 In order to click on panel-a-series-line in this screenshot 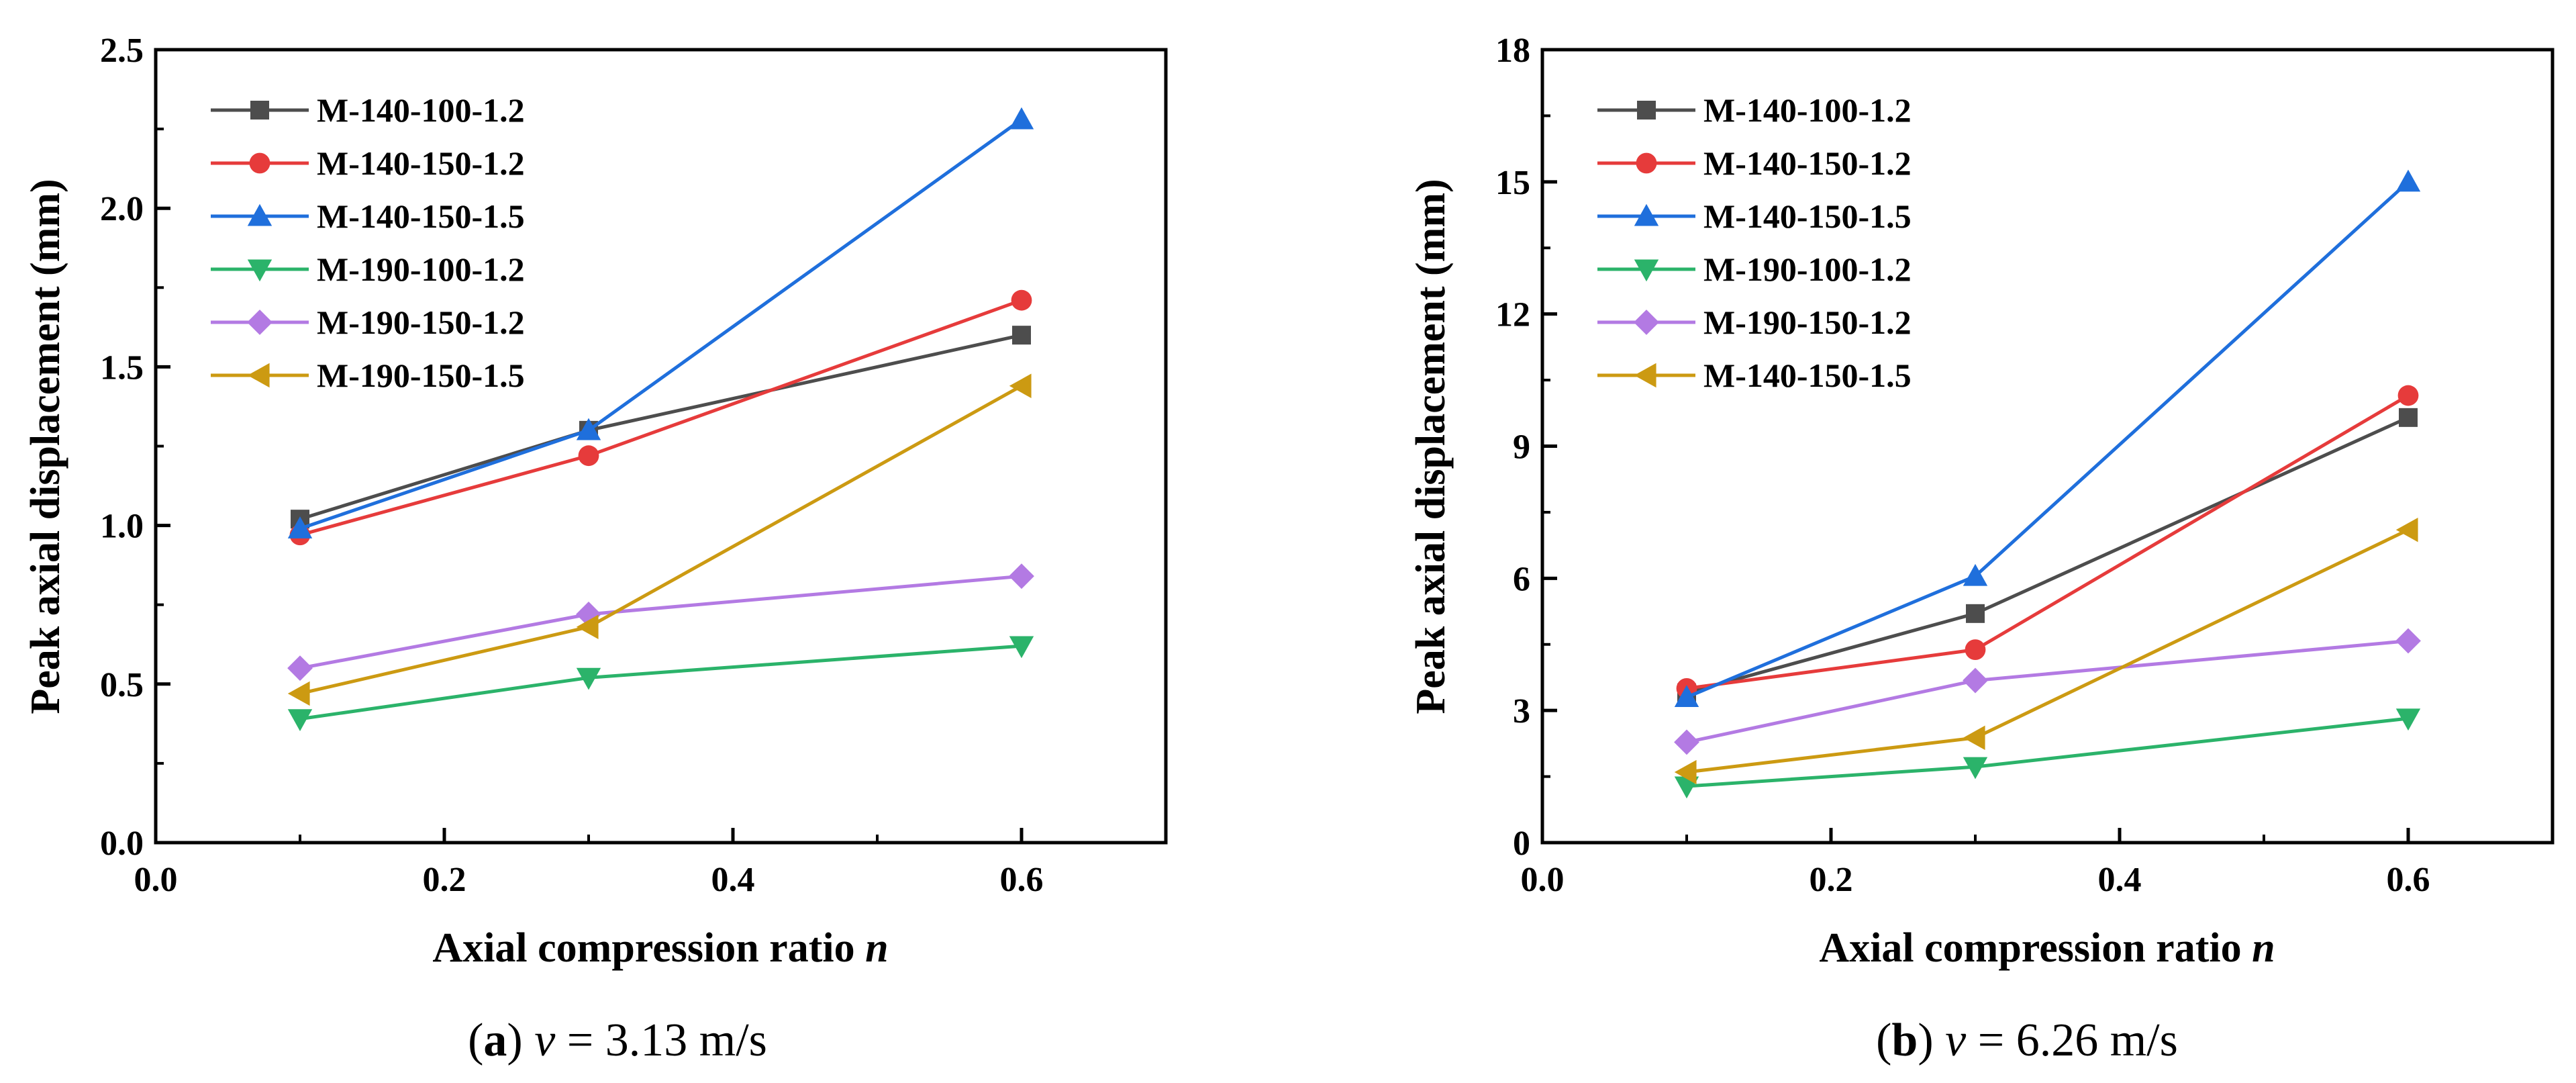, I will do `click(660, 682)`.